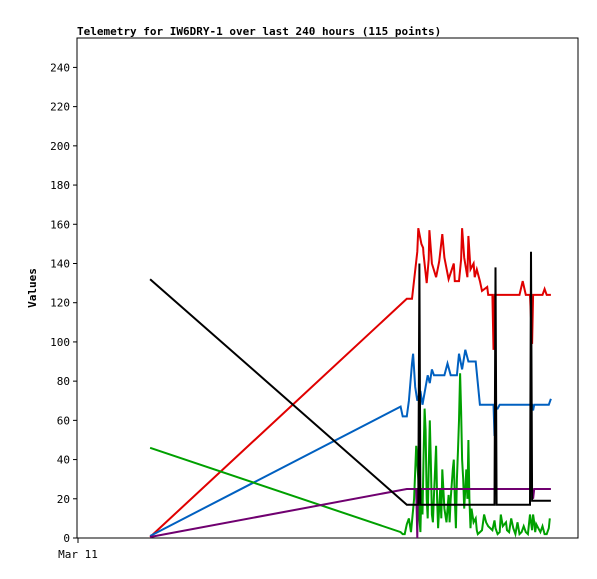 The height and width of the screenshot is (579, 597). Describe the element at coordinates (63, 499) in the screenshot. I see `y-tick-label: 20` at that location.